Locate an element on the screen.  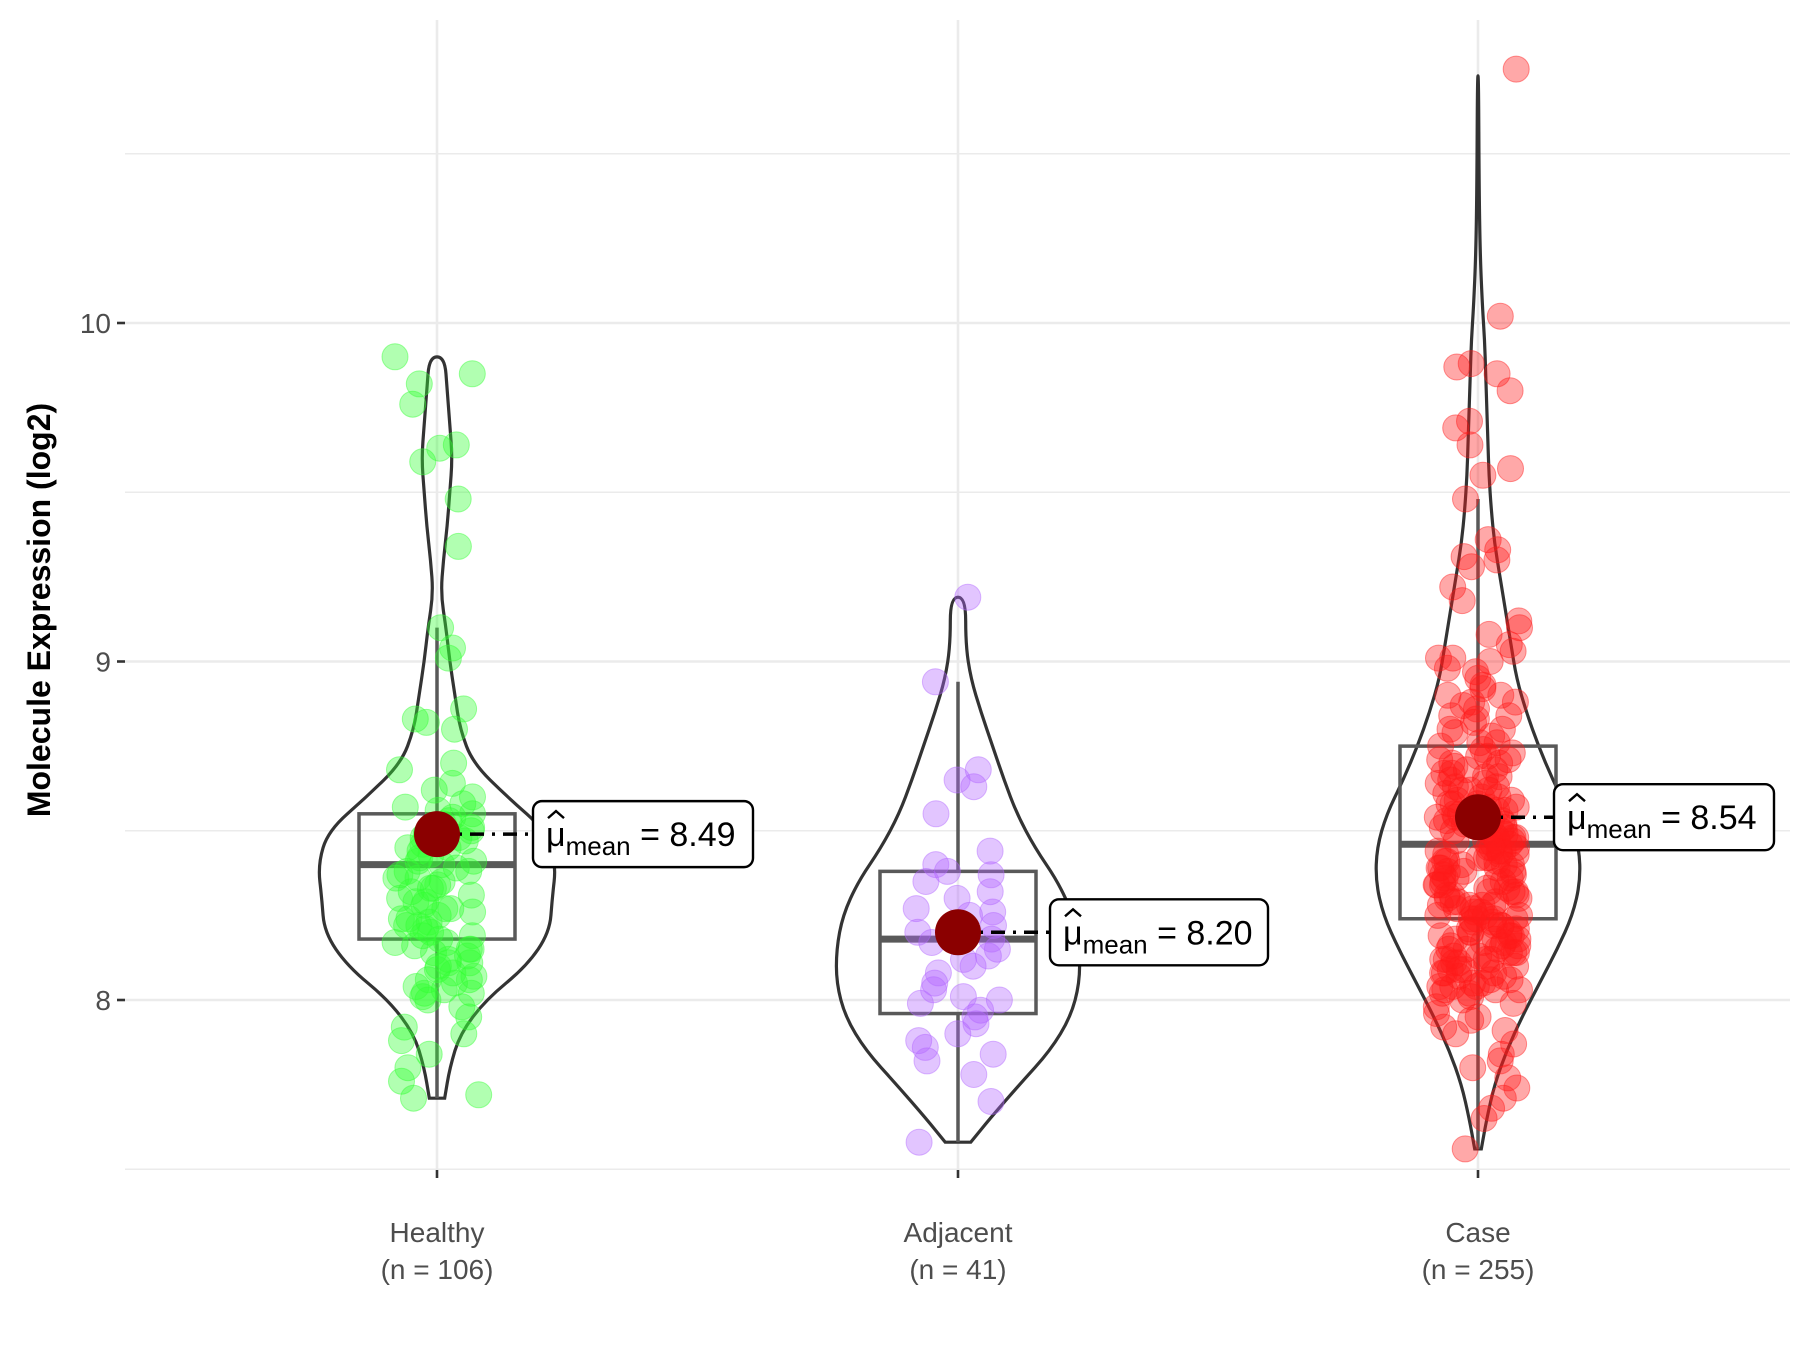
violin-adjacent is located at coordinates (958, 869).